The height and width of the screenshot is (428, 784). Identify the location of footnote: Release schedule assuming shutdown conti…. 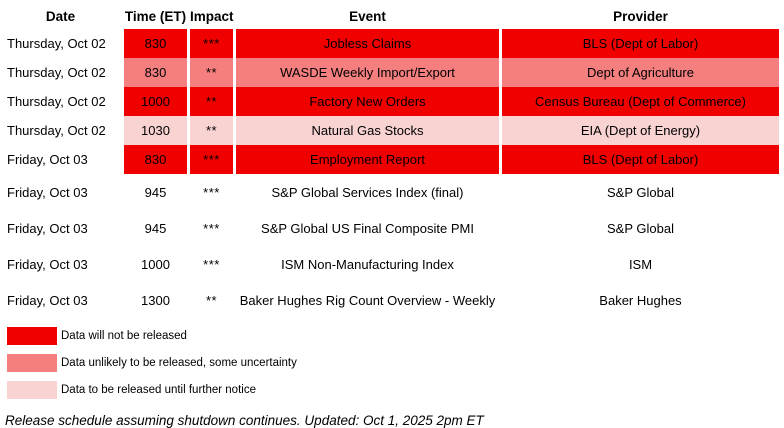
(244, 420).